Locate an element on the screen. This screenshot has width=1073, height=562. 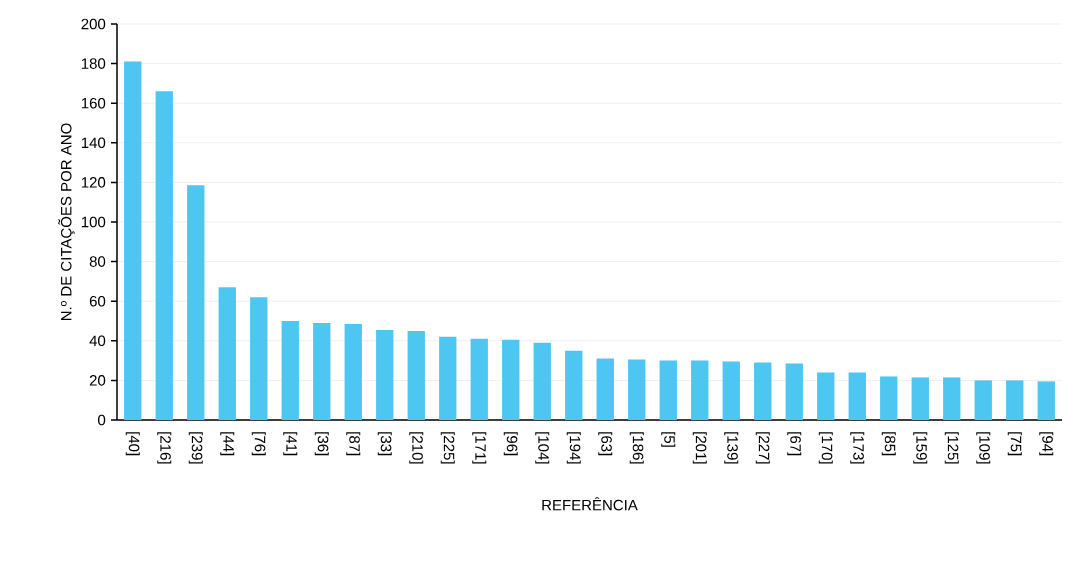
x-tick-label: [194] is located at coordinates (573, 448).